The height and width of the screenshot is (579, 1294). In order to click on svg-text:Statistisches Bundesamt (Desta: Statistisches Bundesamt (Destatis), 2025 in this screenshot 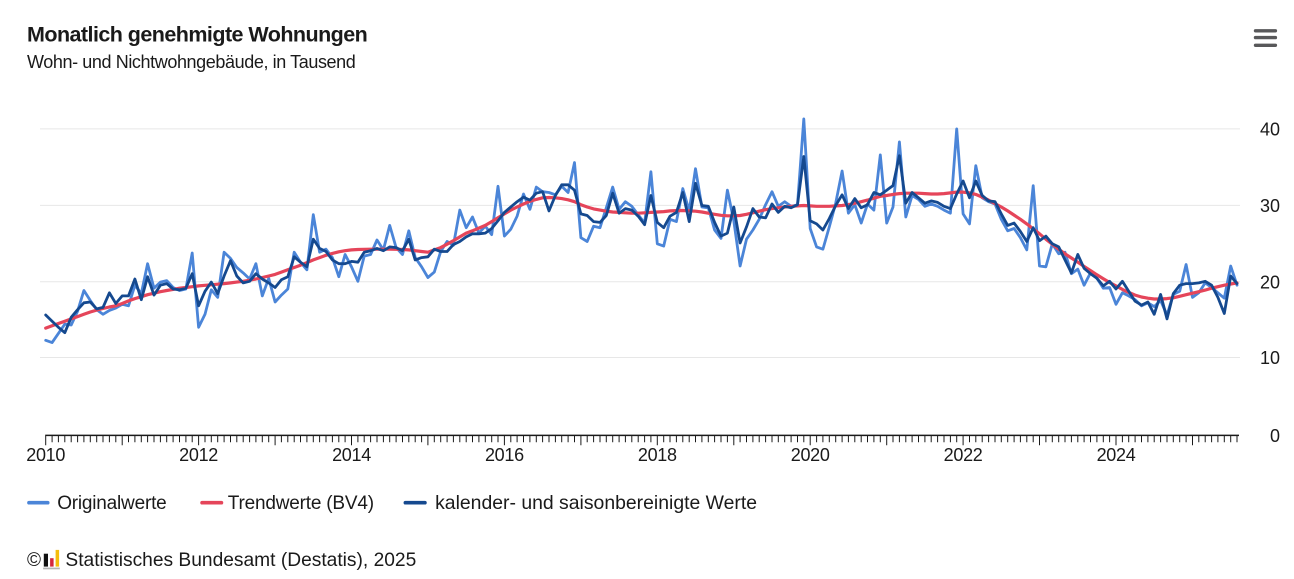, I will do `click(240, 560)`.